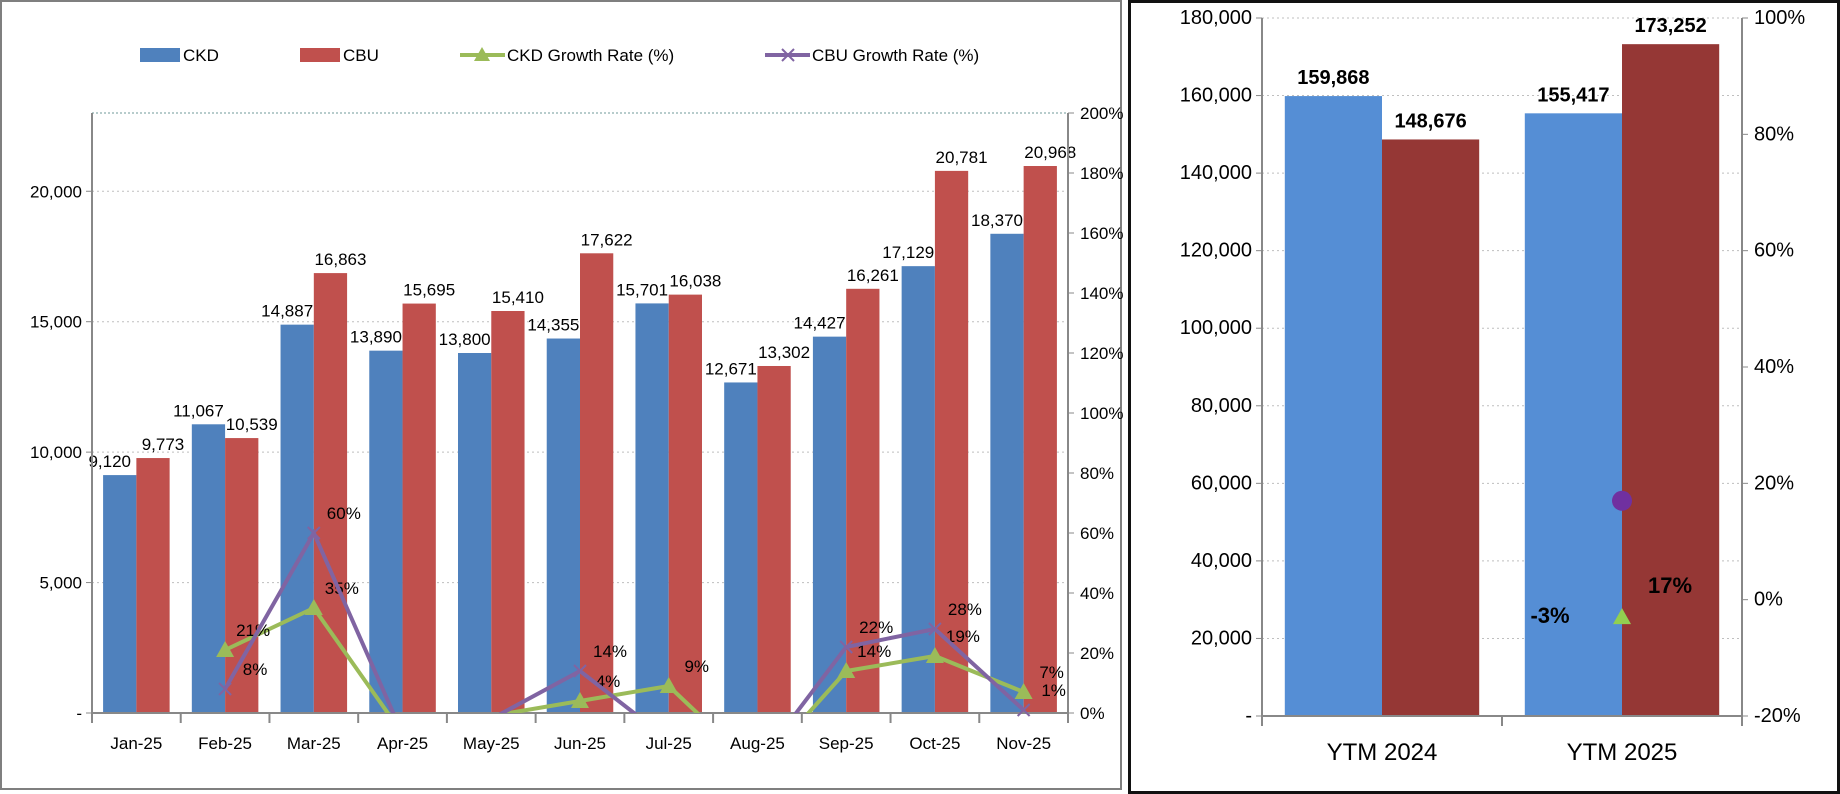 Image resolution: width=1840 pixels, height=794 pixels. I want to click on bar-data-label: 14,887, so click(287, 311).